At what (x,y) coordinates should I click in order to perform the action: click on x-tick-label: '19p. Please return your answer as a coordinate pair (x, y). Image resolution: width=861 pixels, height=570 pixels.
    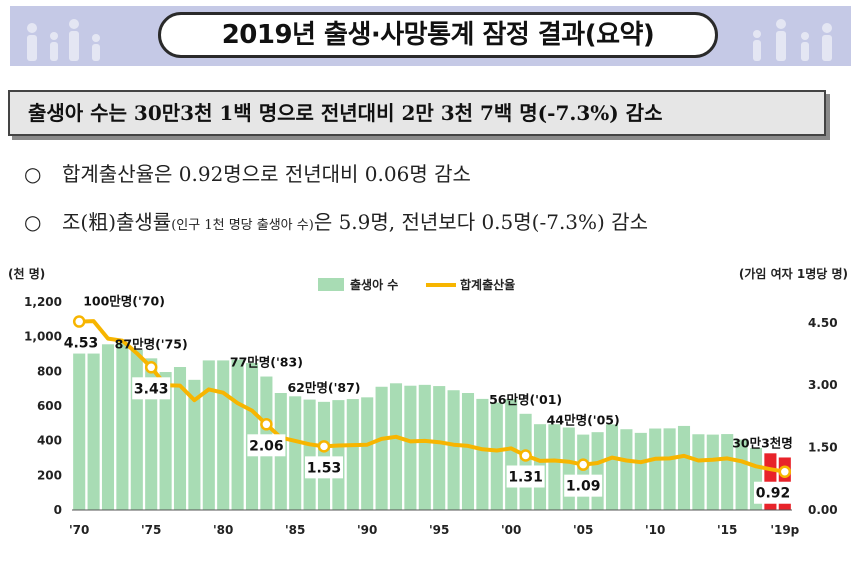
    Looking at the image, I should click on (784, 530).